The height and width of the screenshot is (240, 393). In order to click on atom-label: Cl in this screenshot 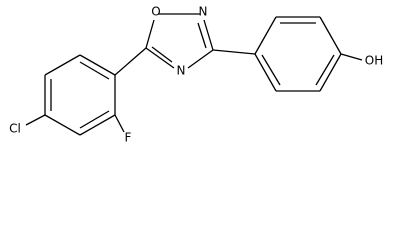, I will do `click(15, 129)`.